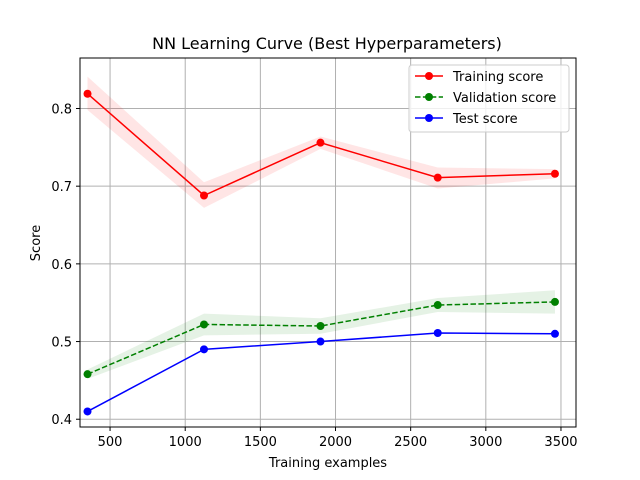  I want to click on test-score-legend-marker, so click(429, 118).